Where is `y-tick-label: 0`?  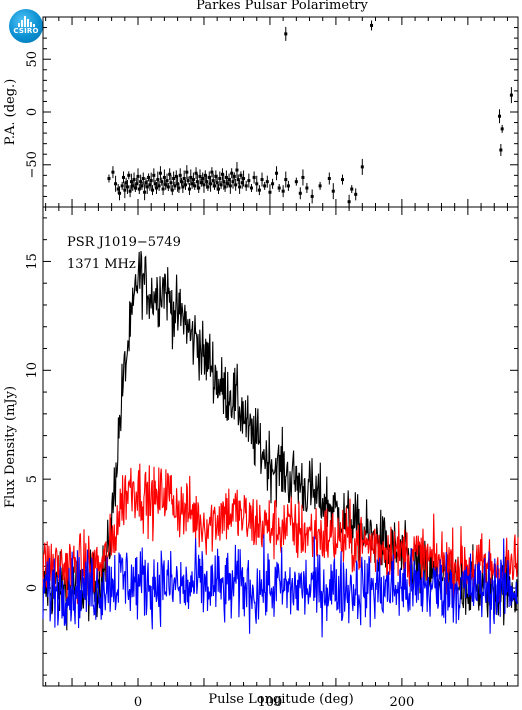
y-tick-label: 0 is located at coordinates (32, 112).